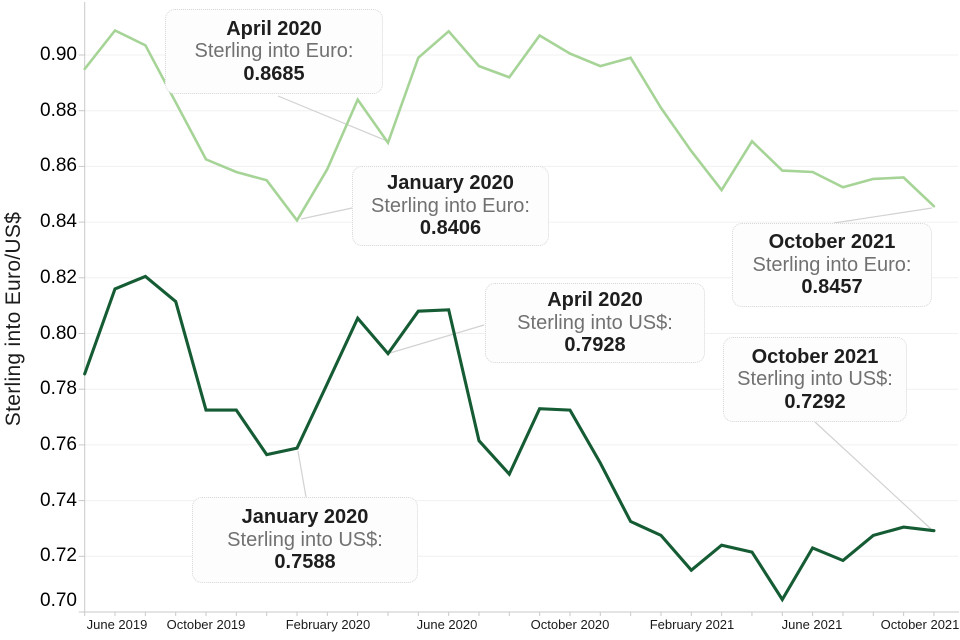 Image resolution: width=960 pixels, height=640 pixels. What do you see at coordinates (58, 389) in the screenshot?
I see `y-tick-label: 0.78` at bounding box center [58, 389].